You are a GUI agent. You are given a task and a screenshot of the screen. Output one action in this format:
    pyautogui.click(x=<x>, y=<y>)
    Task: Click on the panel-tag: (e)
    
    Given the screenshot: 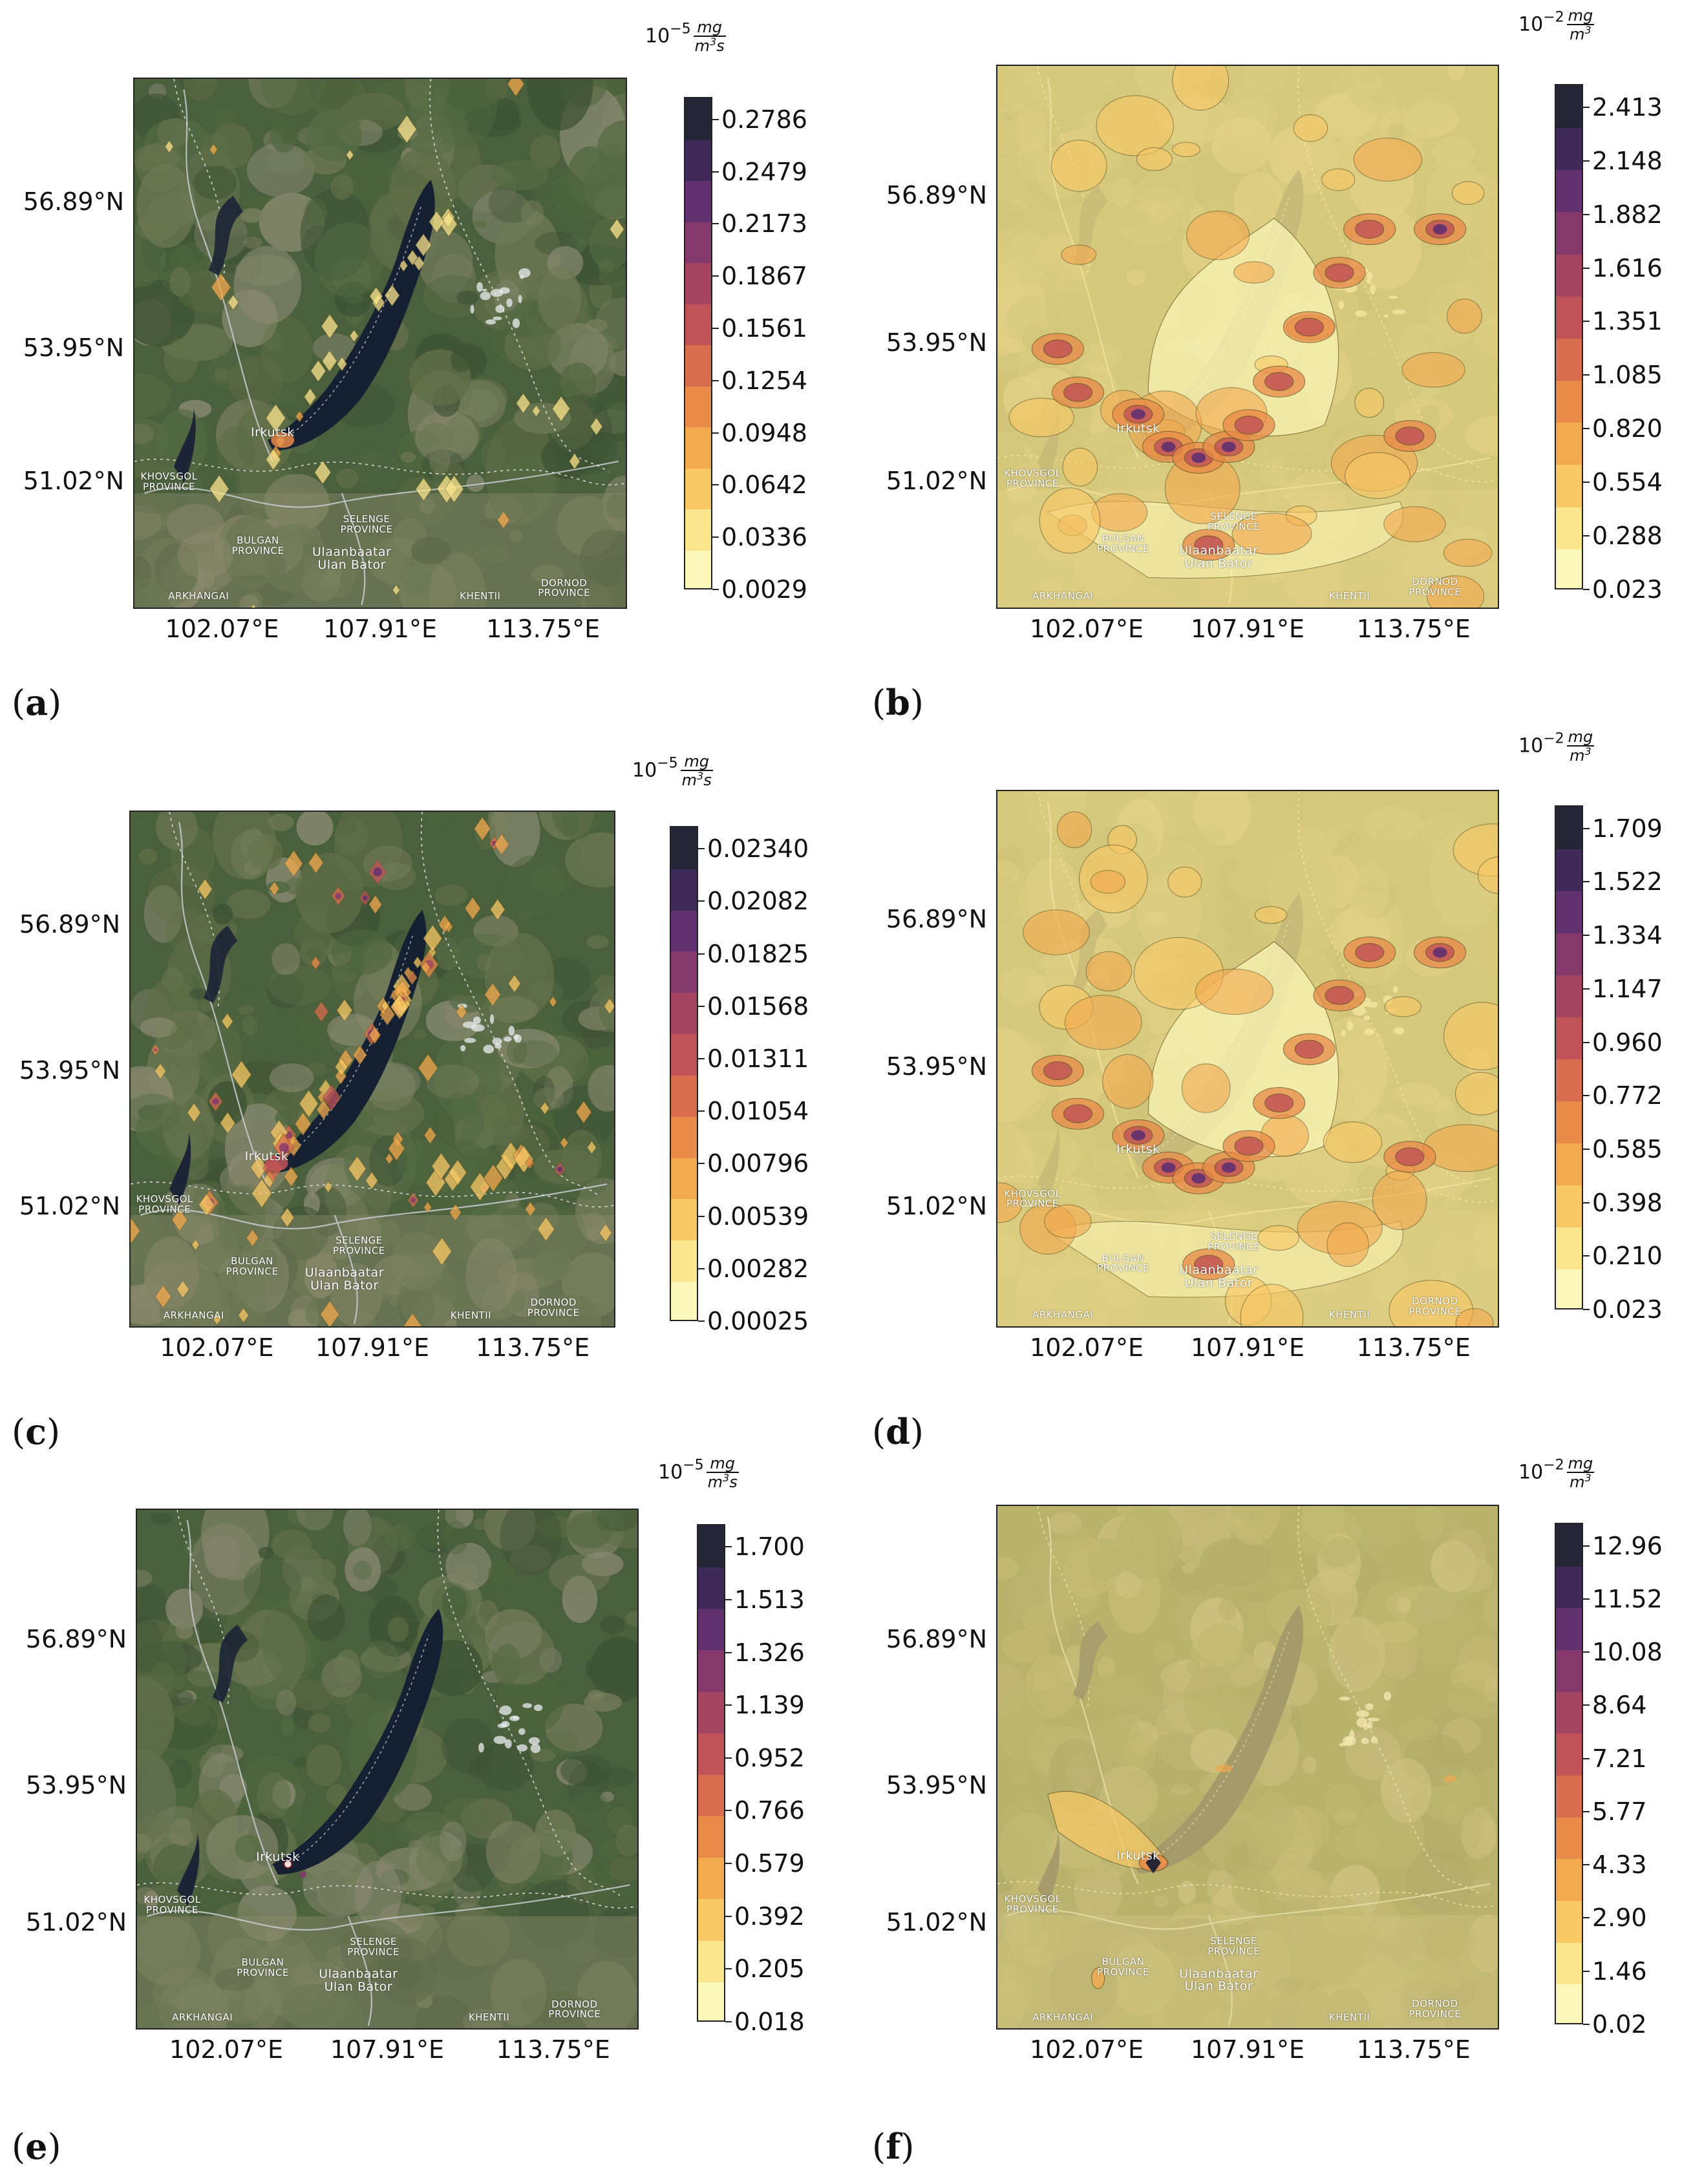 What is the action you would take?
    pyautogui.click(x=36, y=2147)
    